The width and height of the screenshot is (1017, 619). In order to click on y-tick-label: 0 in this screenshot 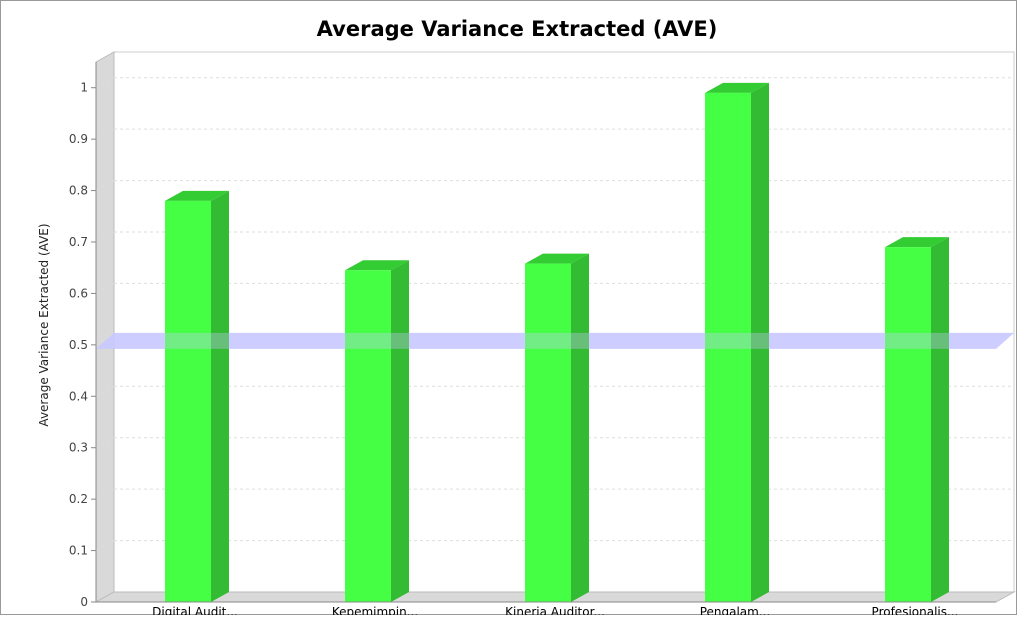, I will do `click(84, 602)`.